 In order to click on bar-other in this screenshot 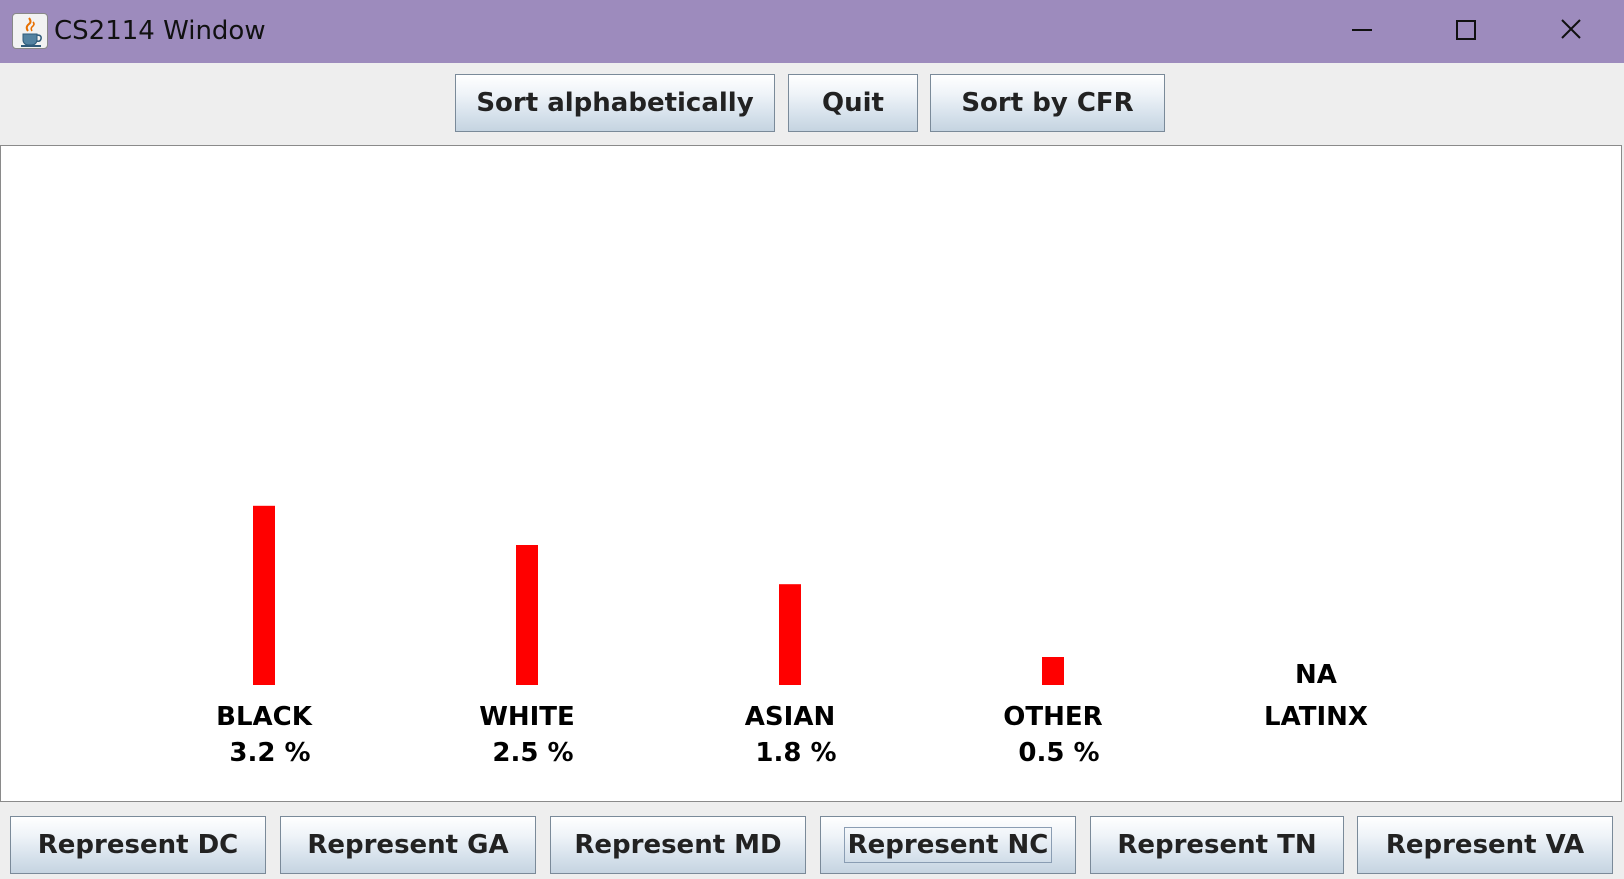, I will do `click(1053, 671)`.